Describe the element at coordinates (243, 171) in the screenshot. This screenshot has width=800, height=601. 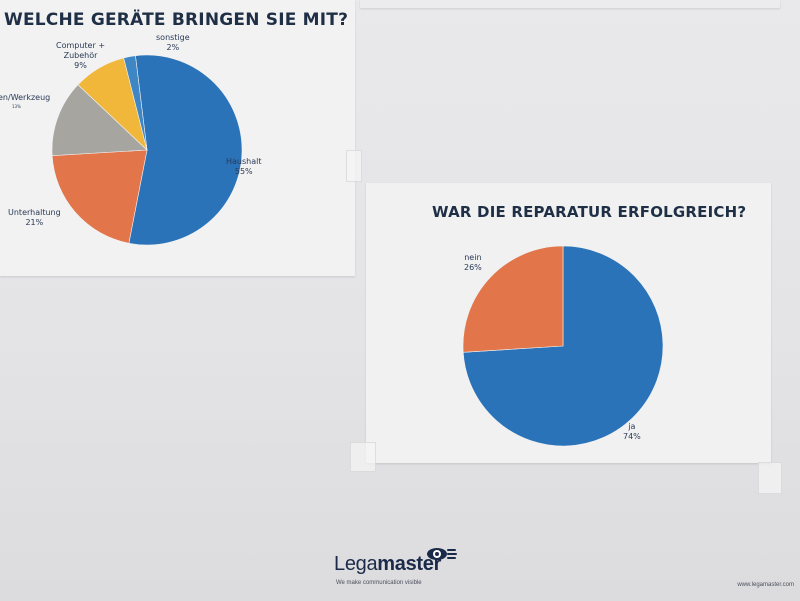
I see `label-haushalt-pct: 55%` at that location.